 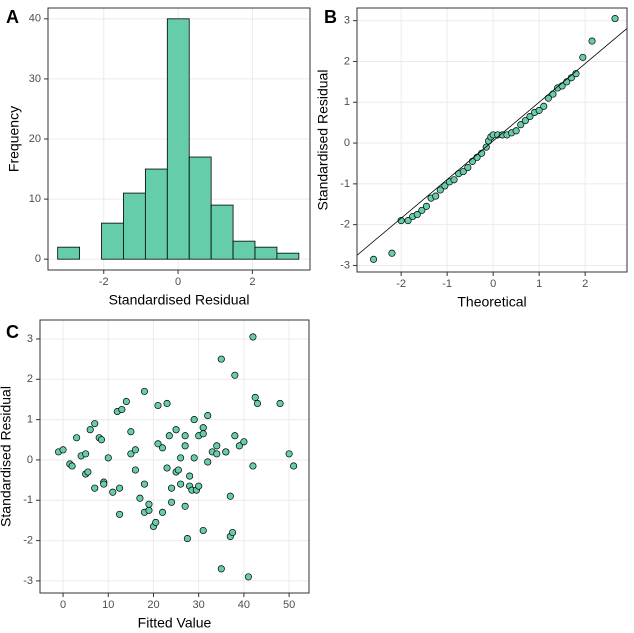 What do you see at coordinates (35, 19) in the screenshot?
I see `y-tick-label: 40` at bounding box center [35, 19].